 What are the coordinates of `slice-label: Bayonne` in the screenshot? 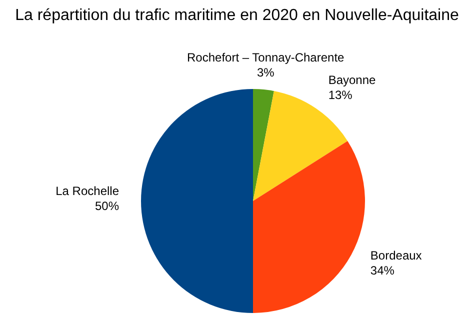 It's located at (352, 80).